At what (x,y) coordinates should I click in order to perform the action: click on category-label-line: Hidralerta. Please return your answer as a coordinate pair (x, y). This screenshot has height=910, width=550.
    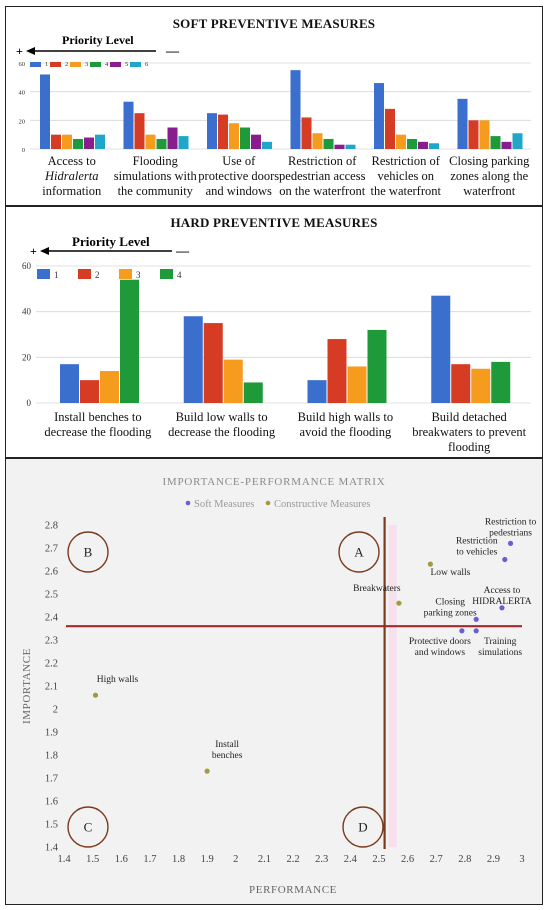
    Looking at the image, I should click on (72, 176).